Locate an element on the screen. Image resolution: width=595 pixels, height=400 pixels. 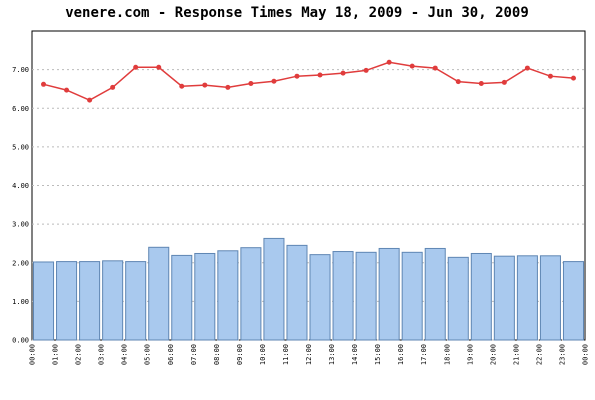
x-tick-label: 19:00 is located at coordinates (470, 354).